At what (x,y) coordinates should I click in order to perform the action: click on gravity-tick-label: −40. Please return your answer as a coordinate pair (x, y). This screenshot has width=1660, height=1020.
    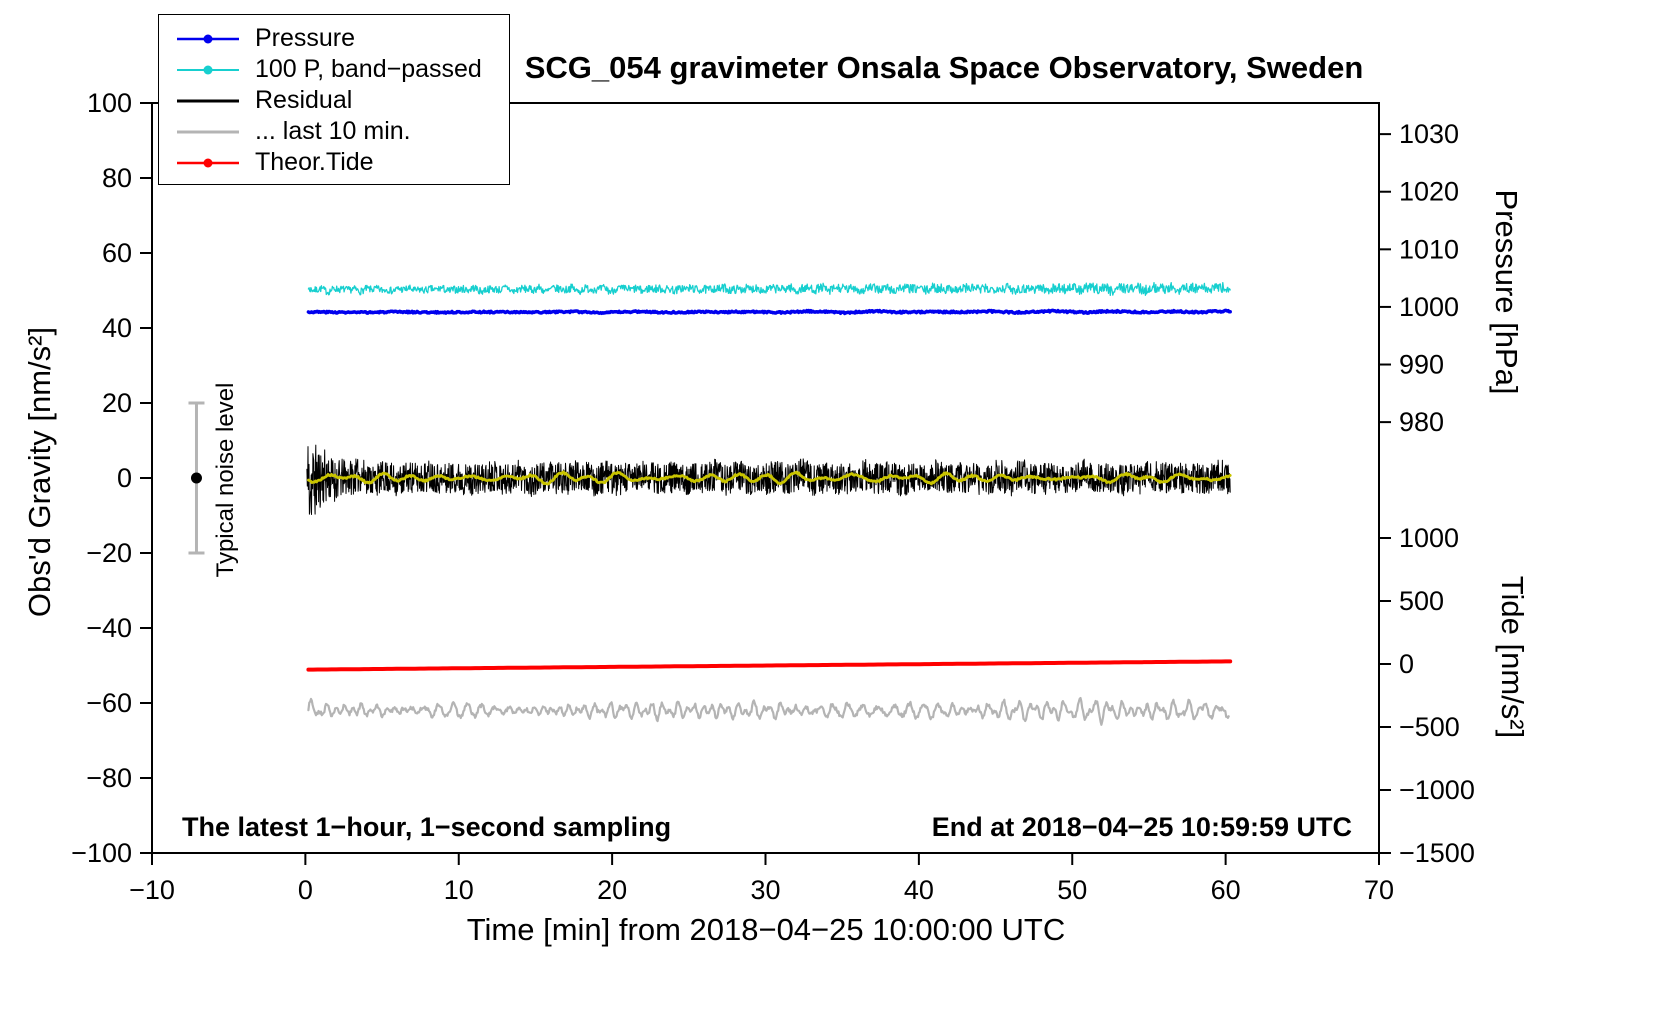
    Looking at the image, I should click on (109, 628).